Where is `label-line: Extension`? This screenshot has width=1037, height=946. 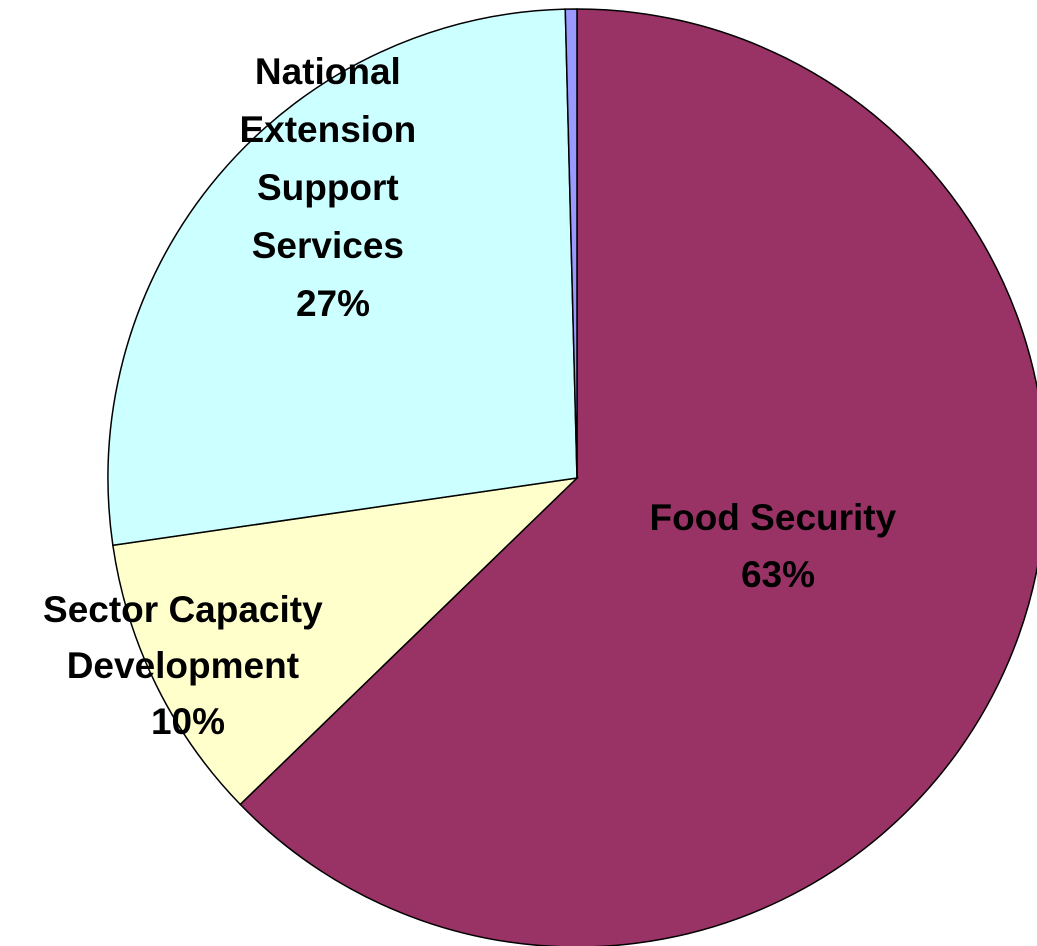
label-line: Extension is located at coordinates (327, 129).